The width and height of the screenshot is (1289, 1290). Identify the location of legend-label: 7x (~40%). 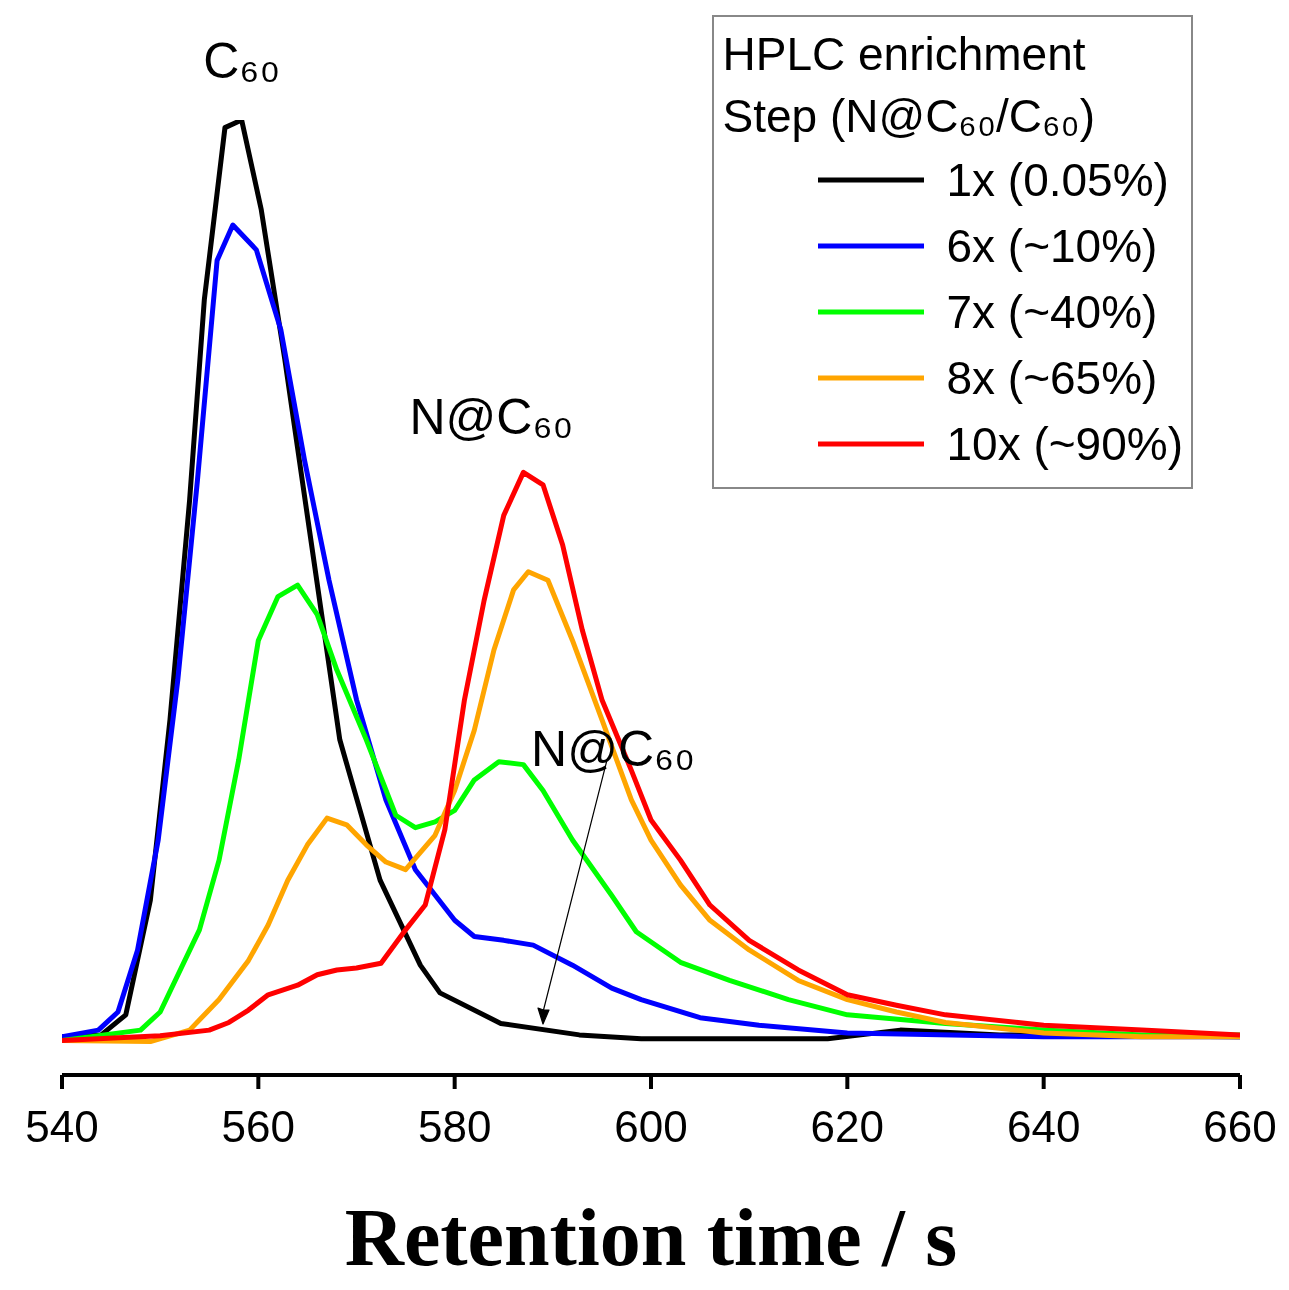
(1052, 312).